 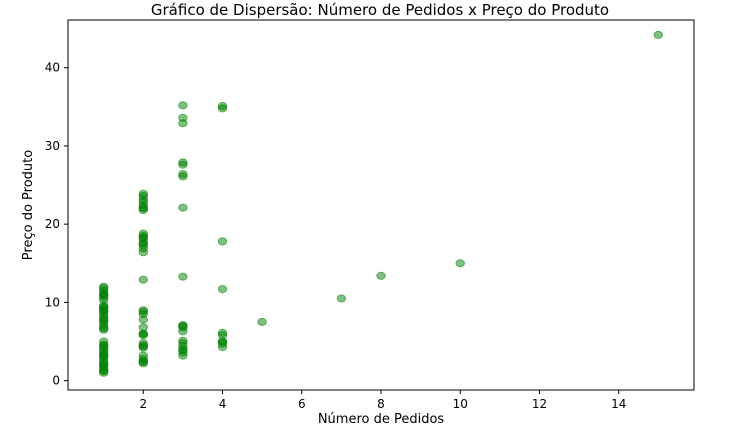 What do you see at coordinates (143, 404) in the screenshot?
I see `x-tick-label: 2` at bounding box center [143, 404].